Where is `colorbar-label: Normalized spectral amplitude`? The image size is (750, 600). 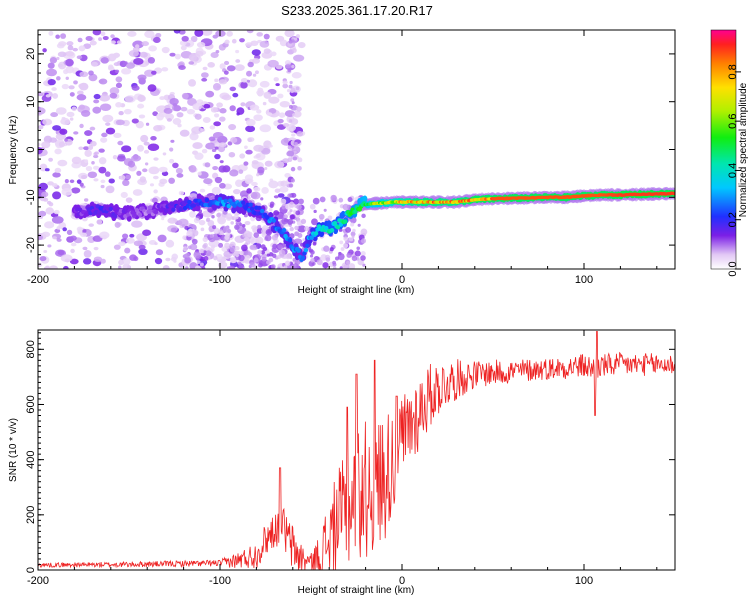
colorbar-label: Normalized spectral amplitude is located at coordinates (743, 149).